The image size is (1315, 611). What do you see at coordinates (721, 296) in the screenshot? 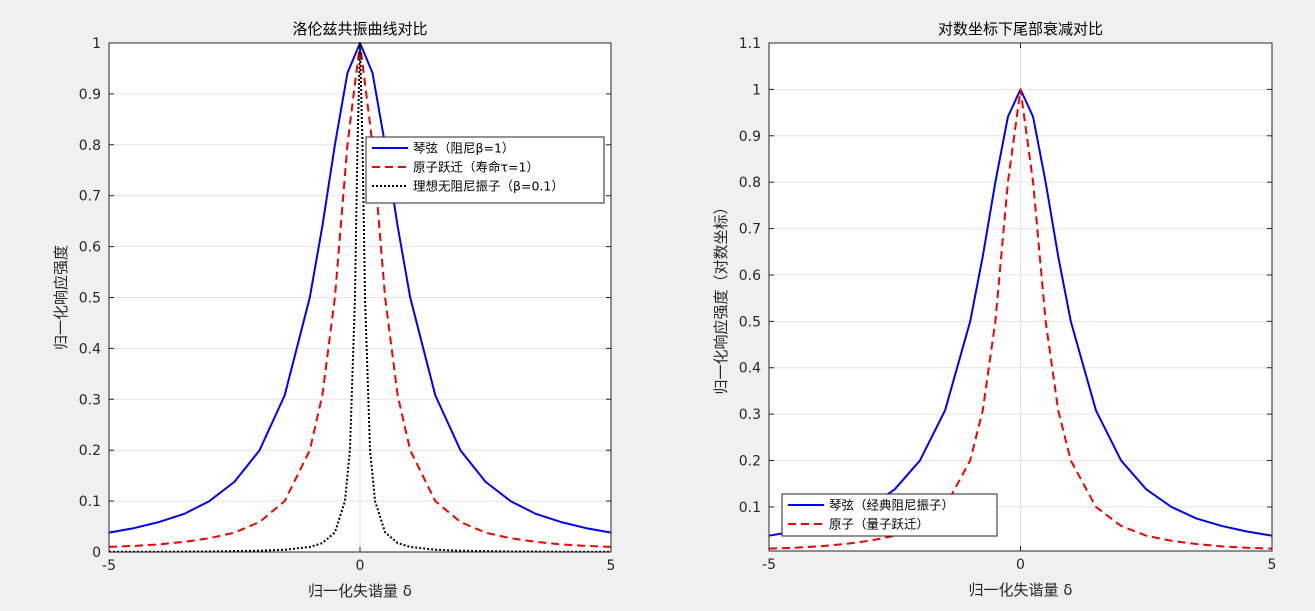
I see `y-axis-label: 归一化响应强度（对数坐标）` at bounding box center [721, 296].